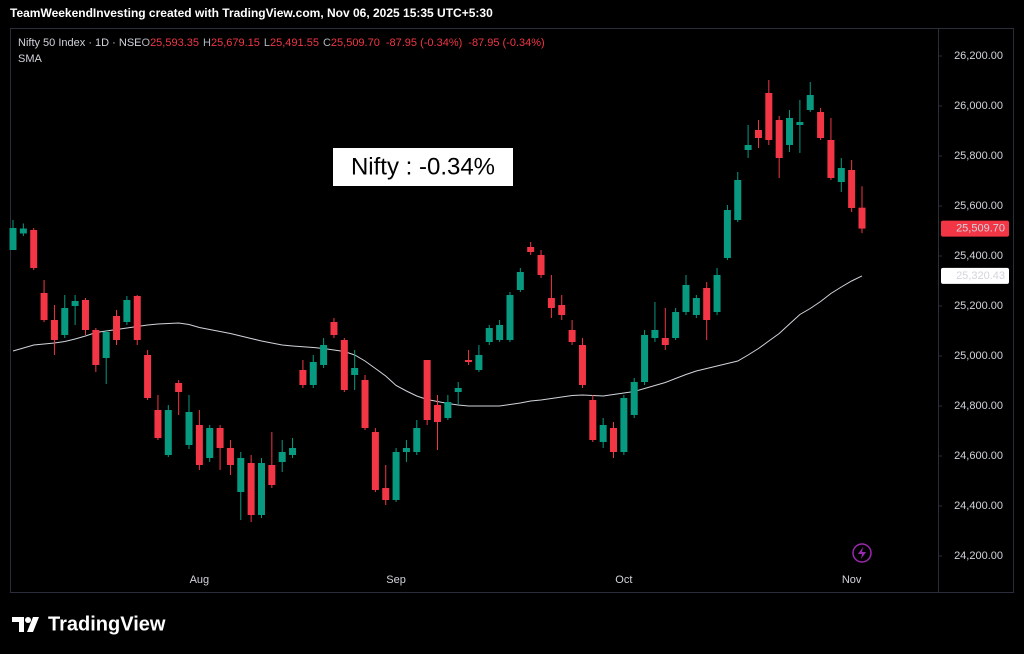 The image size is (1024, 654). I want to click on y-tick-label: 25,800.00, so click(978, 156).